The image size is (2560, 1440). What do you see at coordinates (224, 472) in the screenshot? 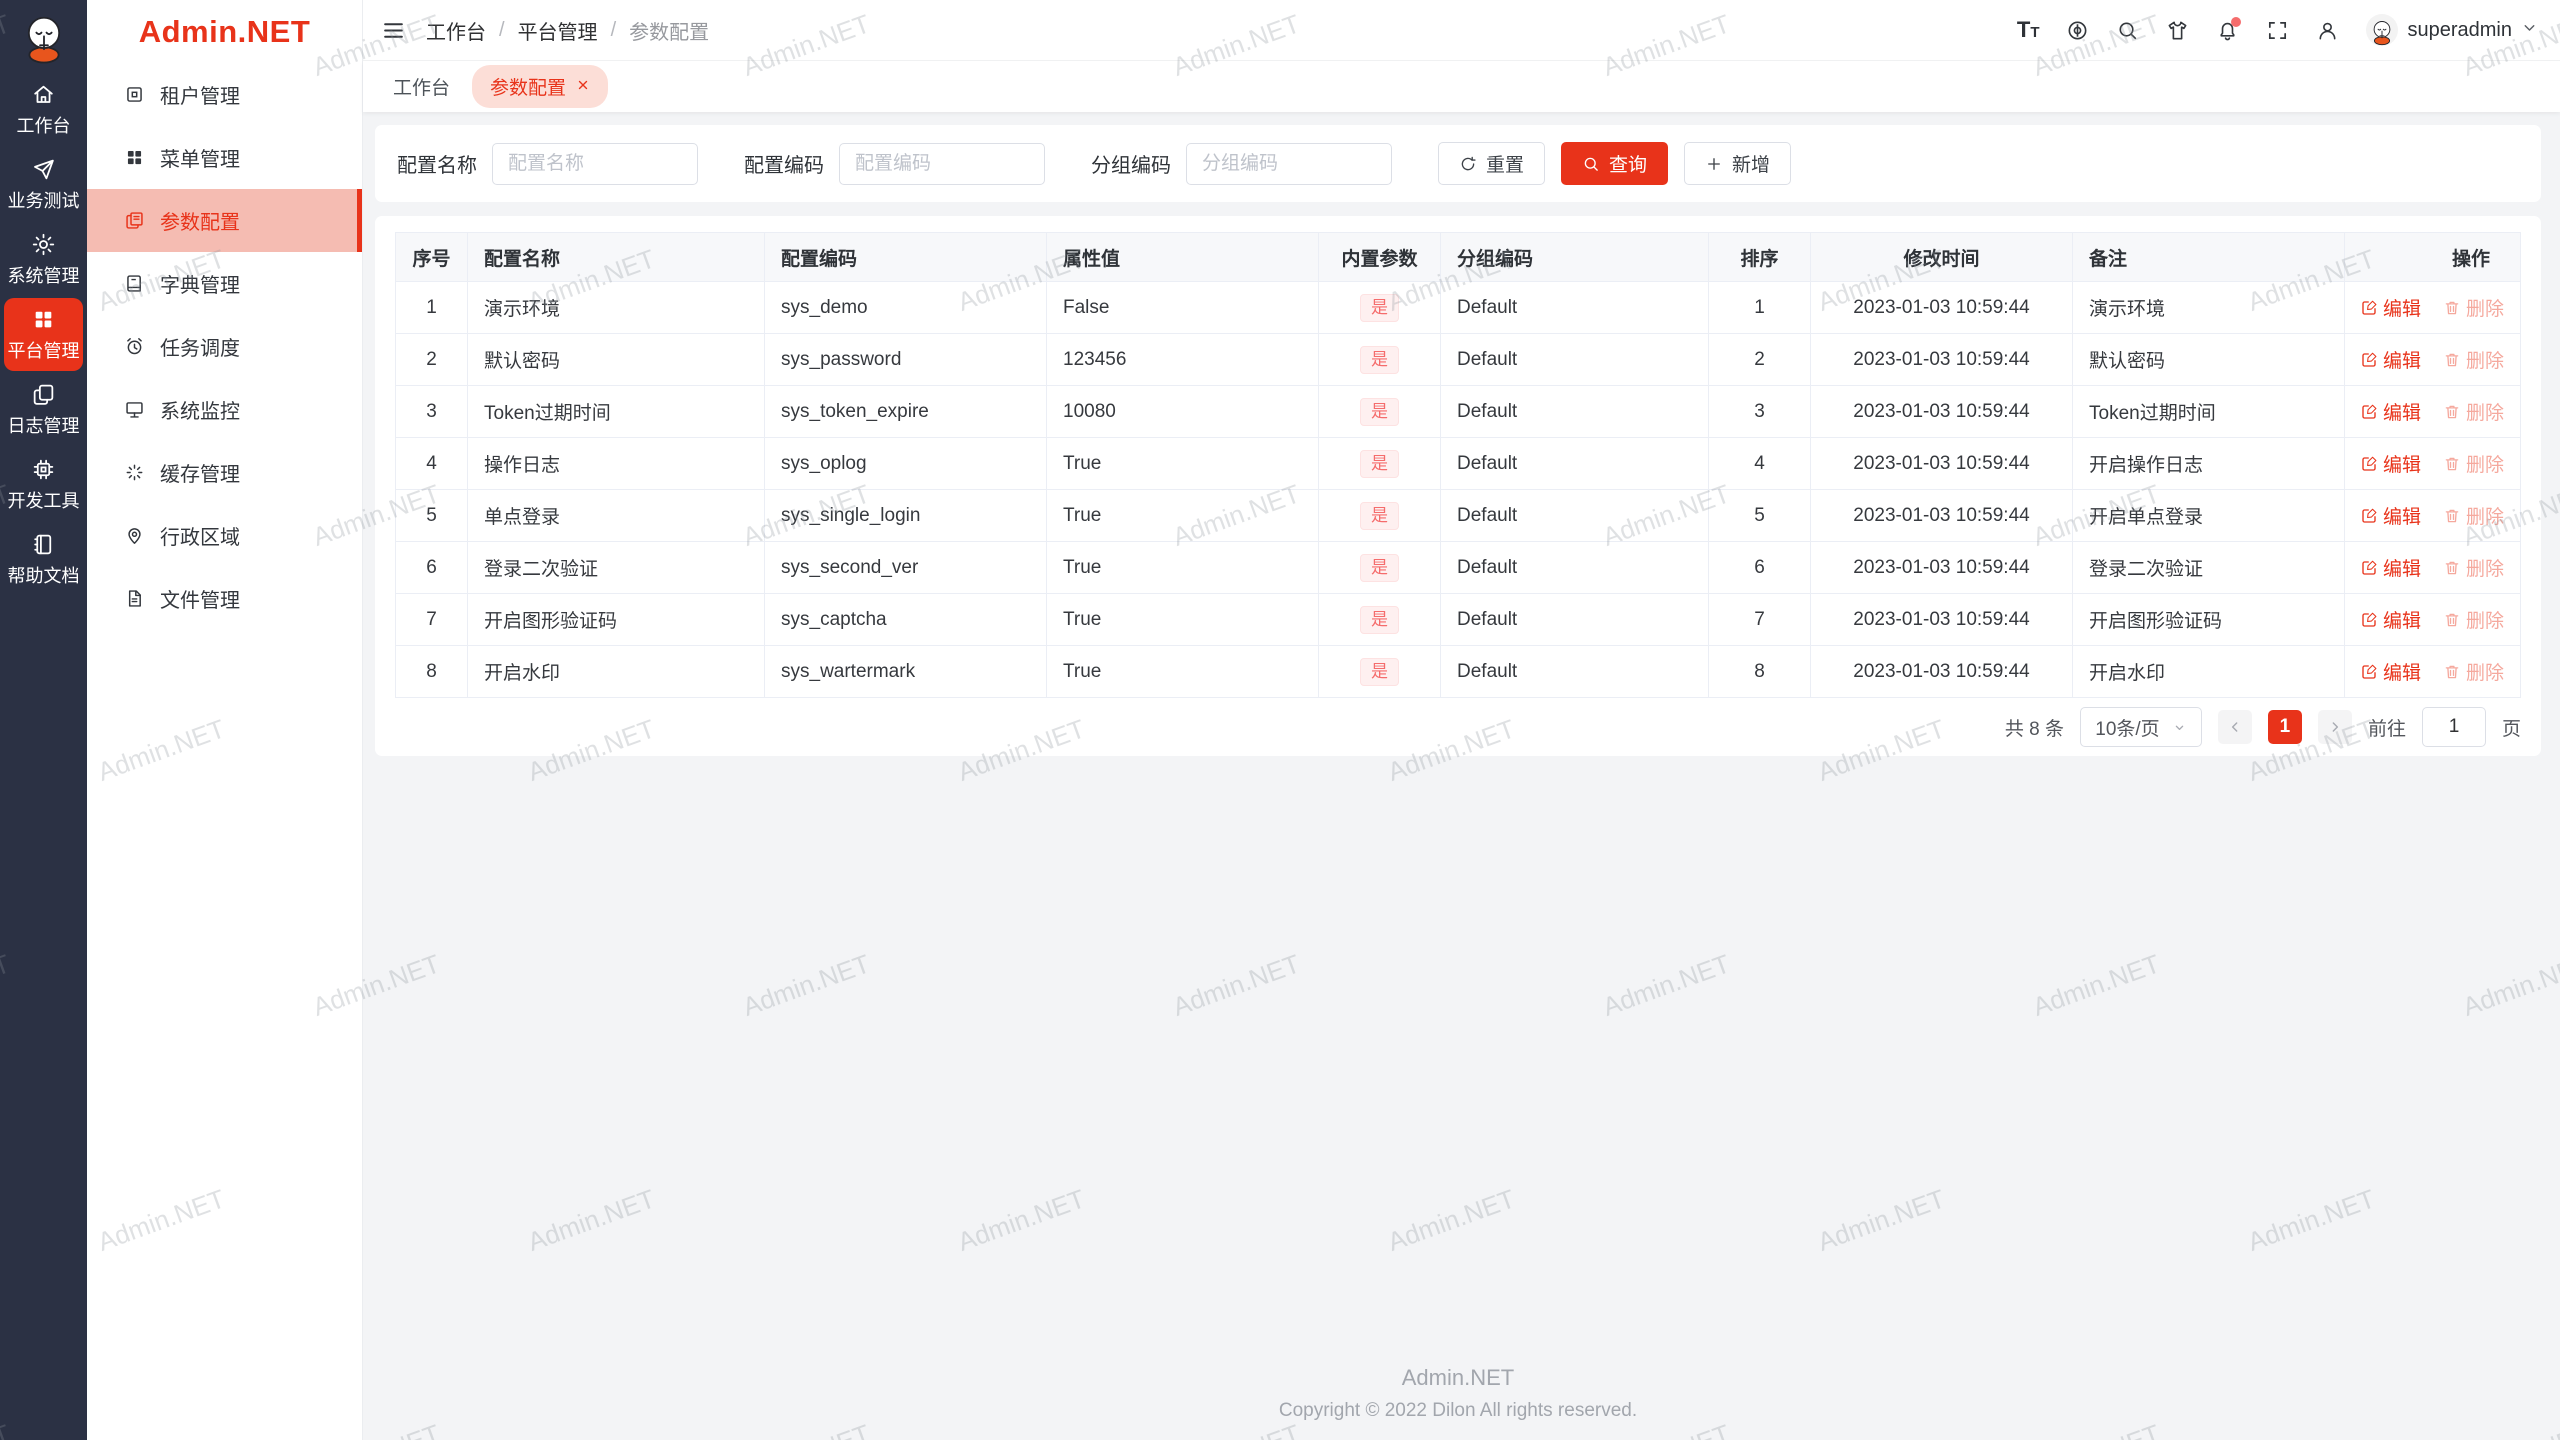
I see `sidebar-item-cache: 缓存管理` at bounding box center [224, 472].